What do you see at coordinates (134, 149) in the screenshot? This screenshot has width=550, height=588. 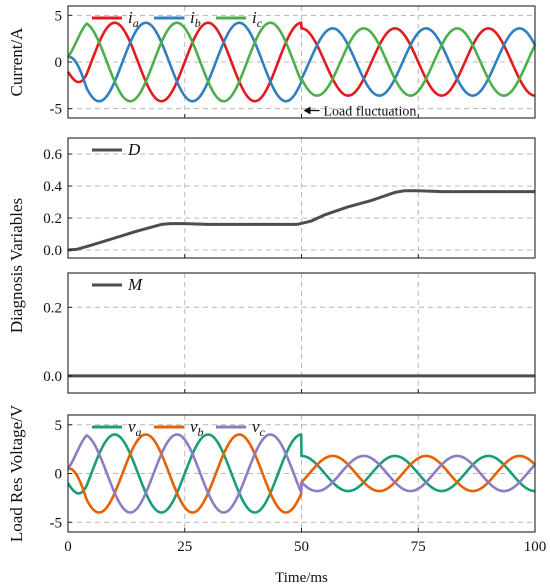 I see `legend-label: D` at bounding box center [134, 149].